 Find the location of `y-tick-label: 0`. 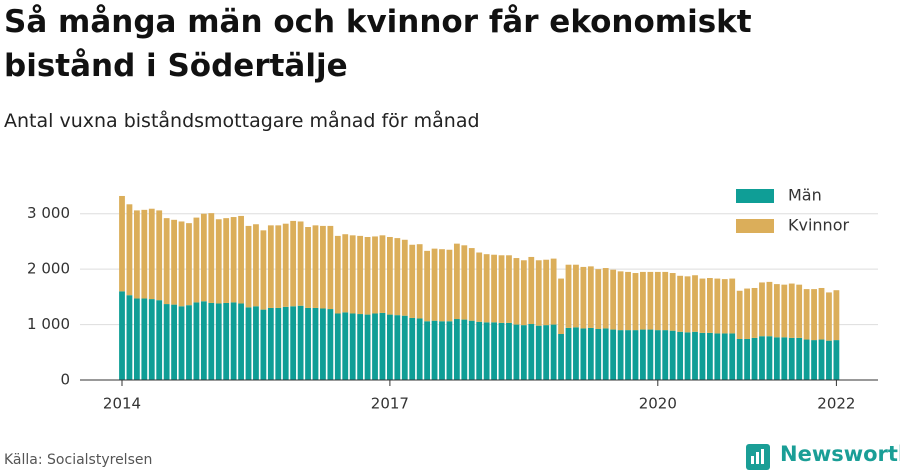

y-tick-label: 0 is located at coordinates (65, 380).